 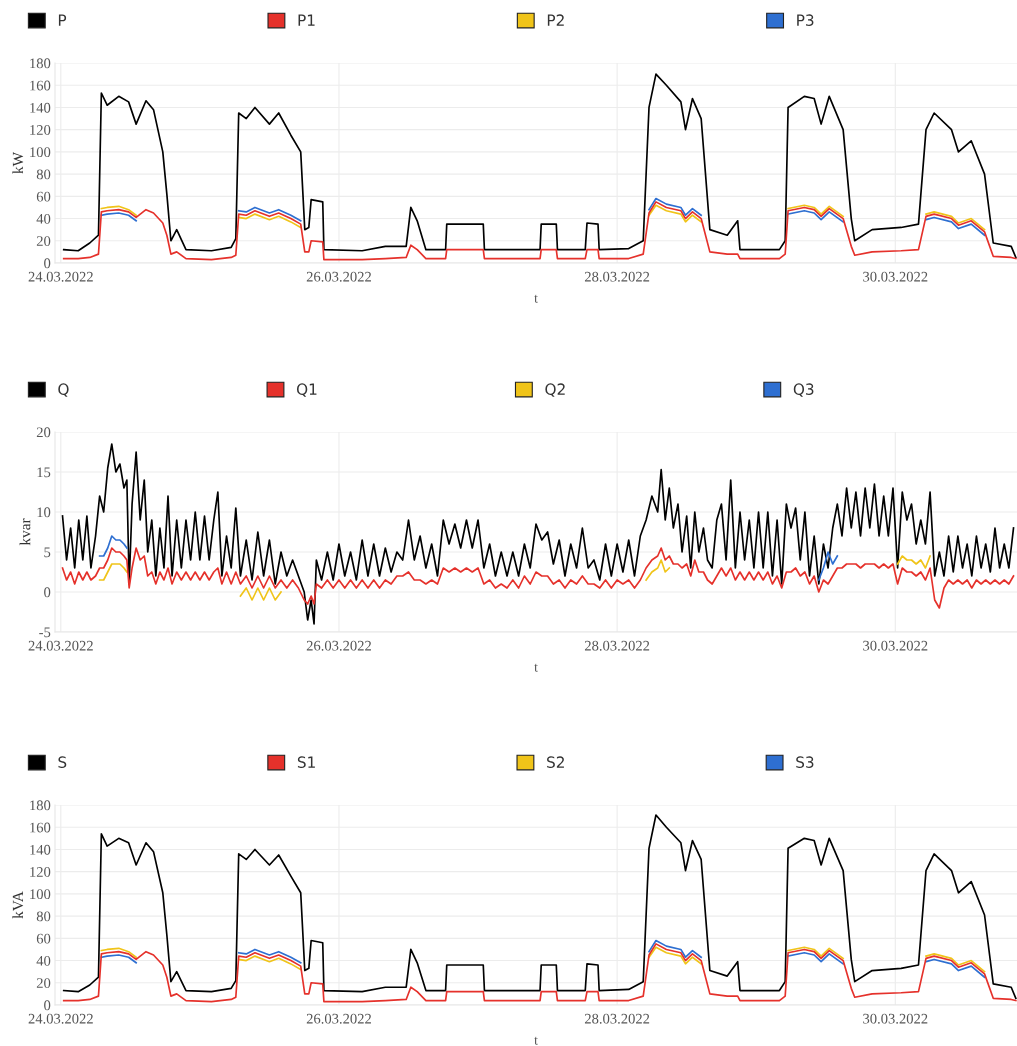 What do you see at coordinates (555, 390) in the screenshot?
I see `legend-label: Q2` at bounding box center [555, 390].